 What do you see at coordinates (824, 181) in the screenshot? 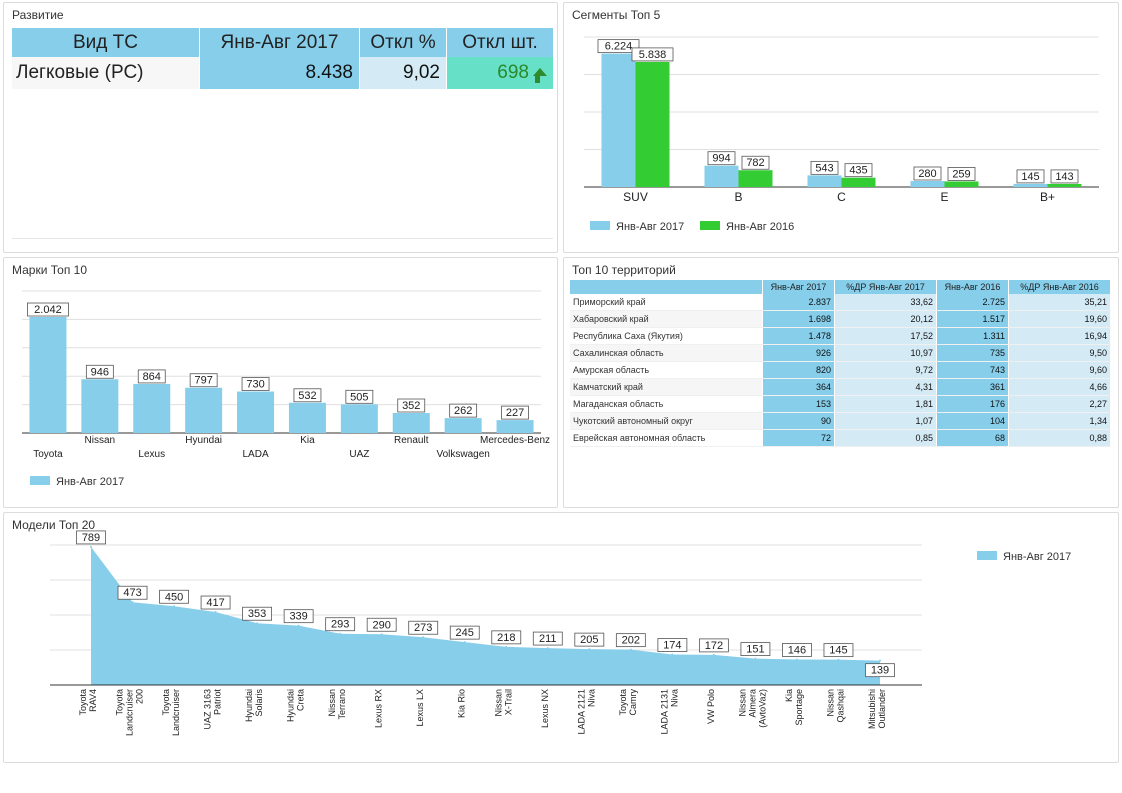
I see `bar-2017-C` at bounding box center [824, 181].